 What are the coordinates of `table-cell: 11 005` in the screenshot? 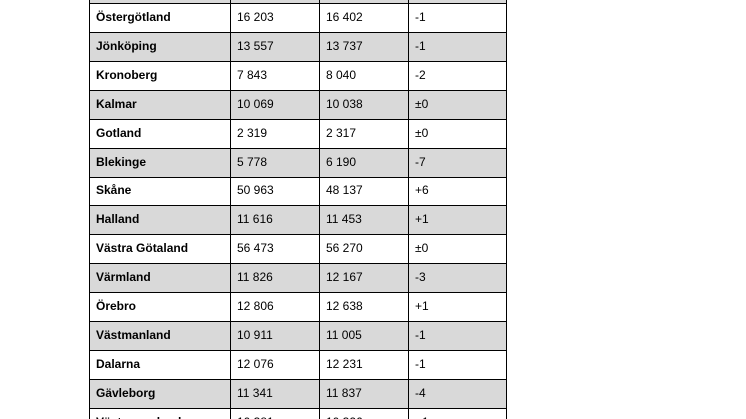 It's located at (363, 335).